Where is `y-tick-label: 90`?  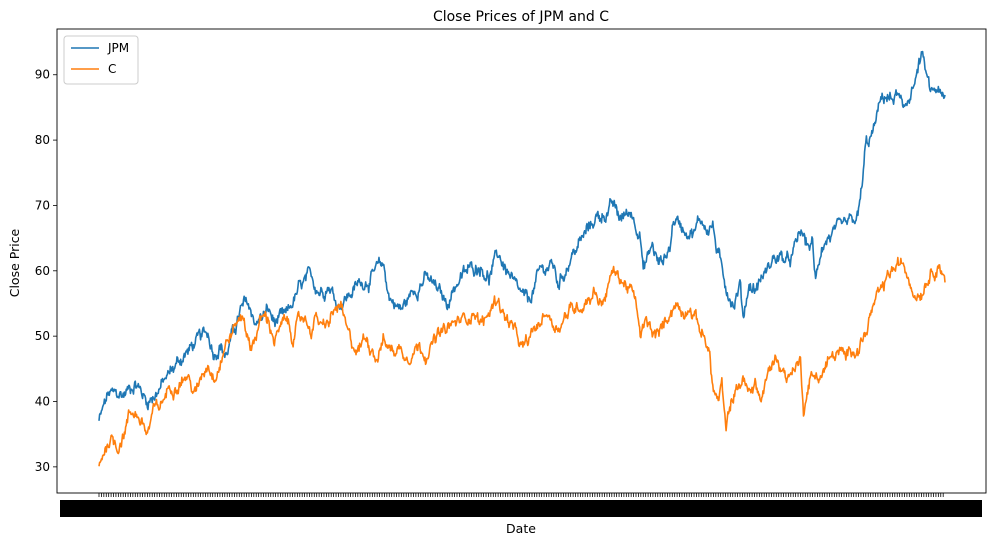 y-tick-label: 90 is located at coordinates (42, 75).